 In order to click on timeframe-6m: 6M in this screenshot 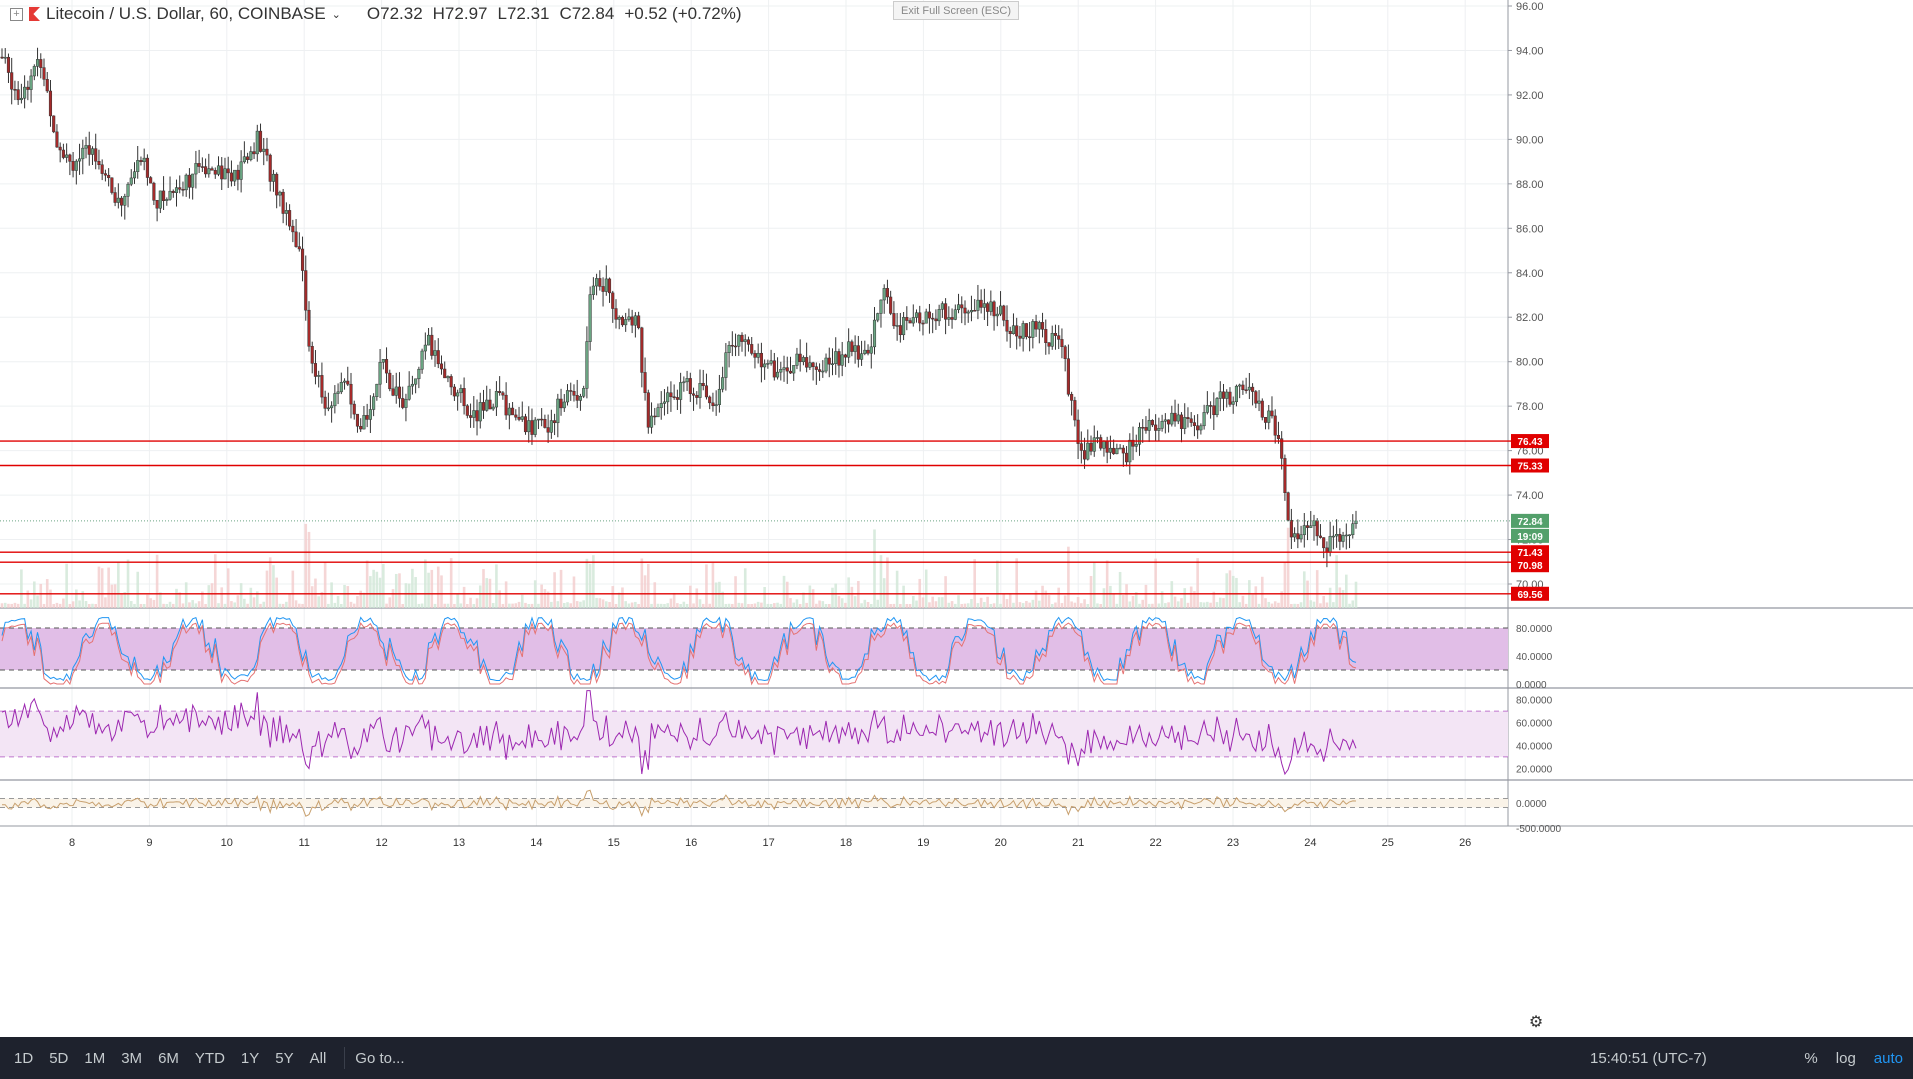, I will do `click(168, 1058)`.